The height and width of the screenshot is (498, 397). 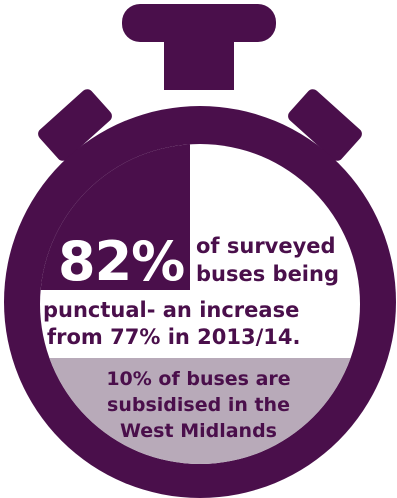 What do you see at coordinates (198, 379) in the screenshot?
I see `note-line-1: 10% of buses are` at bounding box center [198, 379].